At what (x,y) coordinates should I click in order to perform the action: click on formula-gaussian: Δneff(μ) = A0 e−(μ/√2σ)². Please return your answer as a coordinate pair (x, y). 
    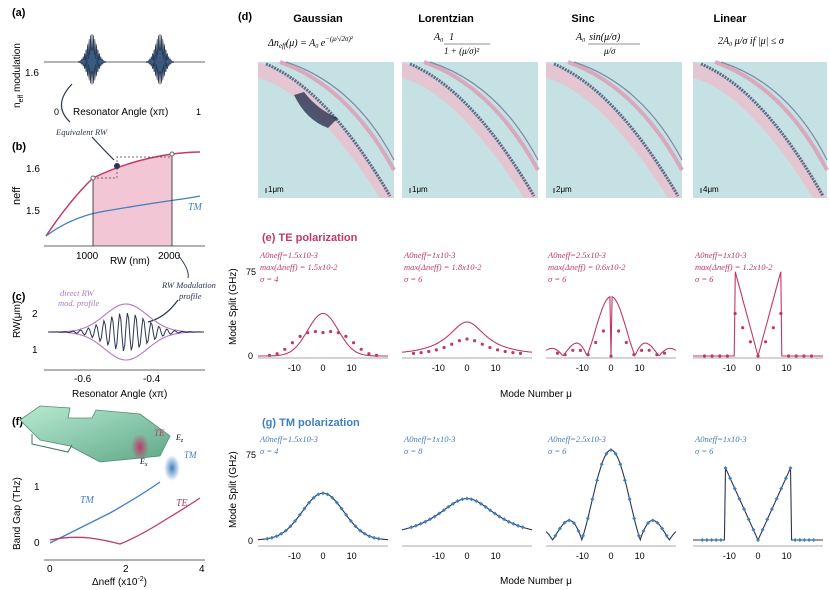
    Looking at the image, I should click on (310, 42).